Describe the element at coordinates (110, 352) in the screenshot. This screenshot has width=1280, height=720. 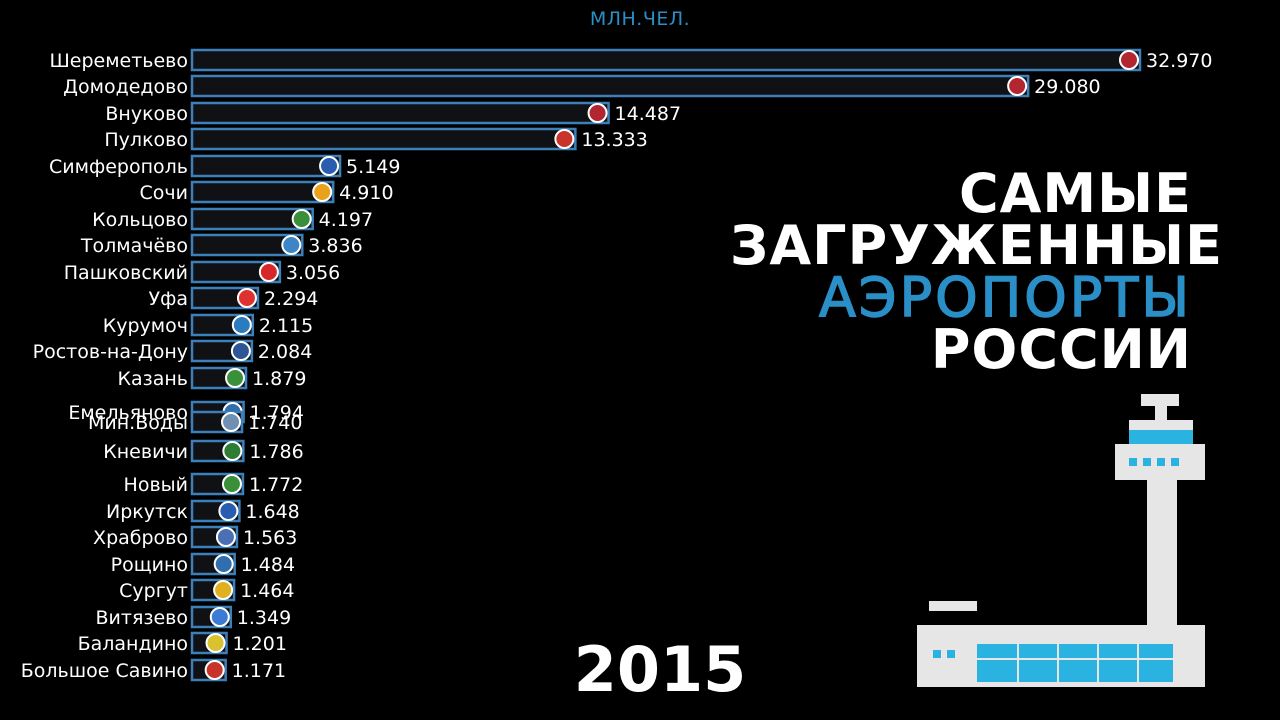
I see `category-label: Ростов-на-Дону` at that location.